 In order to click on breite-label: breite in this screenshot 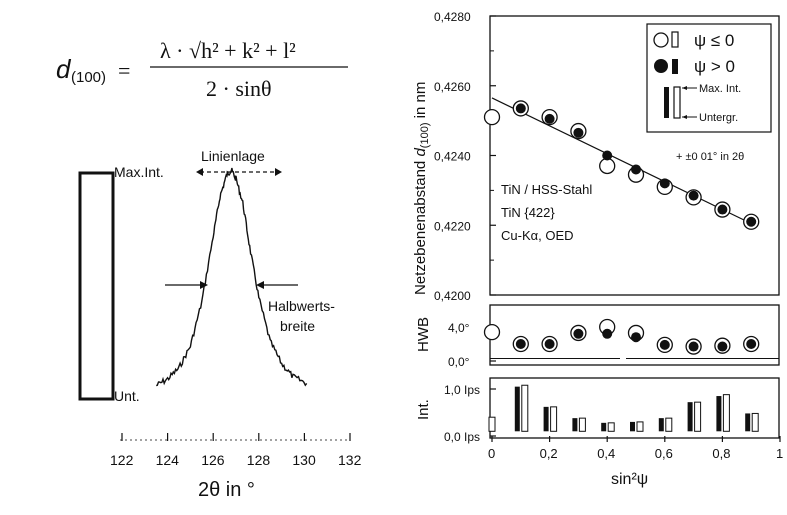, I will do `click(297, 326)`.